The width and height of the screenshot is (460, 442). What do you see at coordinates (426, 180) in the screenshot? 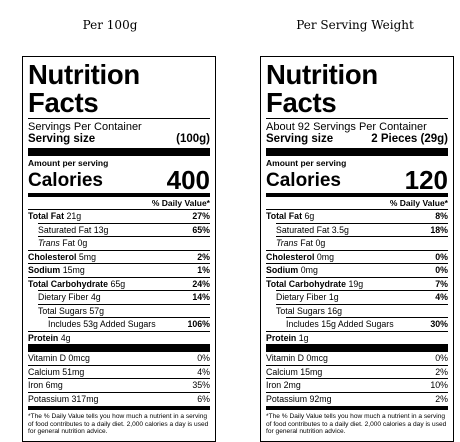
I see `calories-value: 120` at bounding box center [426, 180].